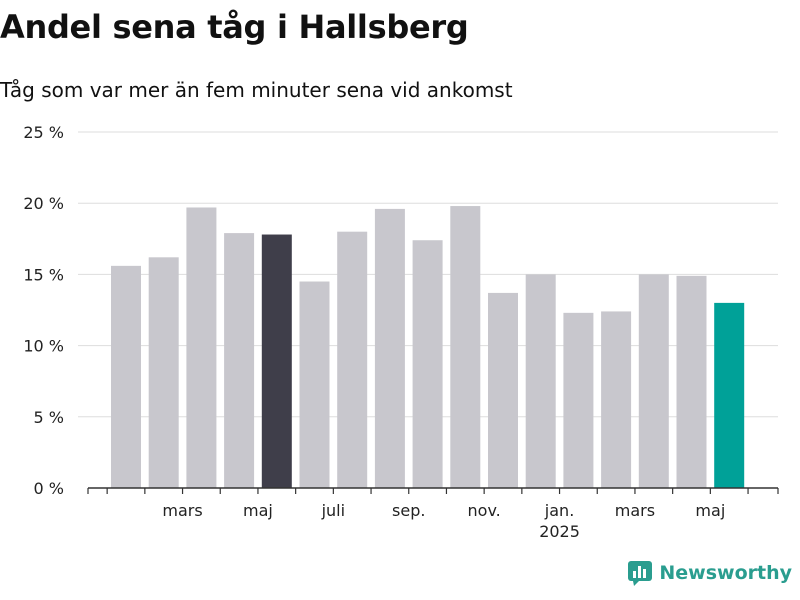  What do you see at coordinates (234, 27) in the screenshot?
I see `chart-title: Andel sena tåg i Hallsberg` at bounding box center [234, 27].